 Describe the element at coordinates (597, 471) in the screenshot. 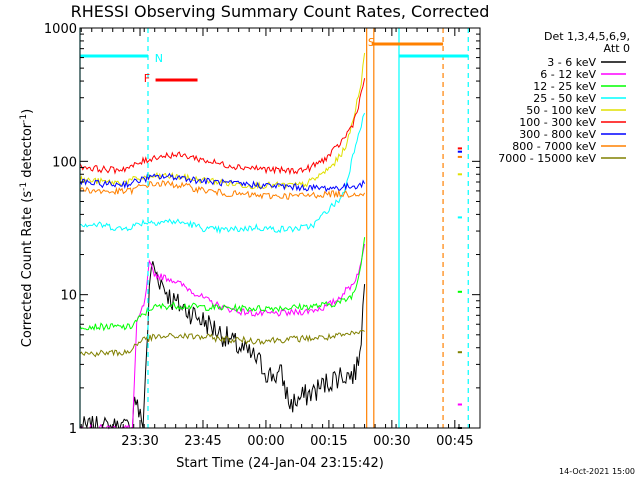

I see `date-stamp: 14-Oct-2021 15:00` at that location.